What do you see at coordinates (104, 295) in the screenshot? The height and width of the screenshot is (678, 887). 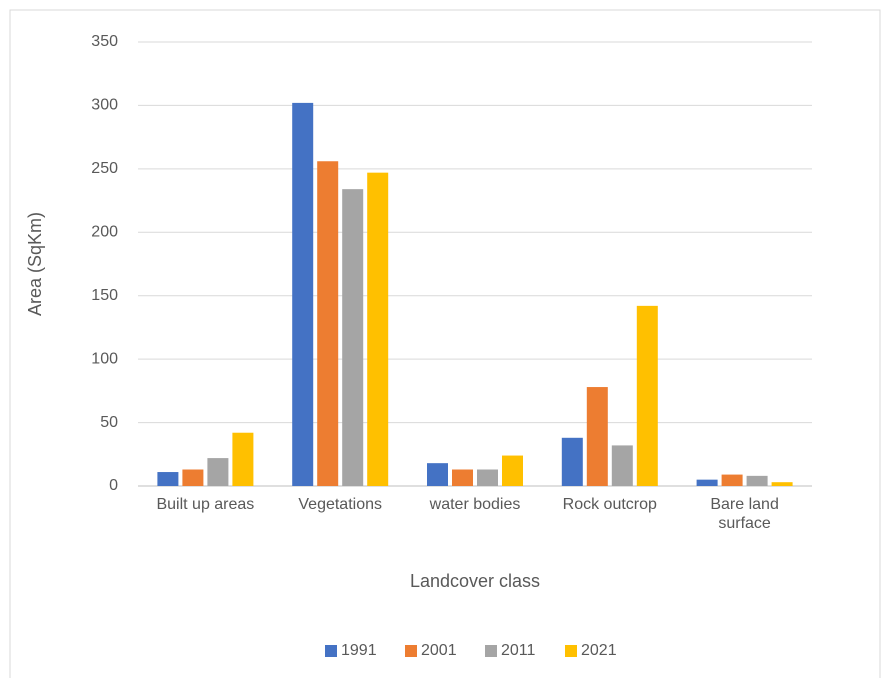 I see `y-tick-label: 150` at bounding box center [104, 295].